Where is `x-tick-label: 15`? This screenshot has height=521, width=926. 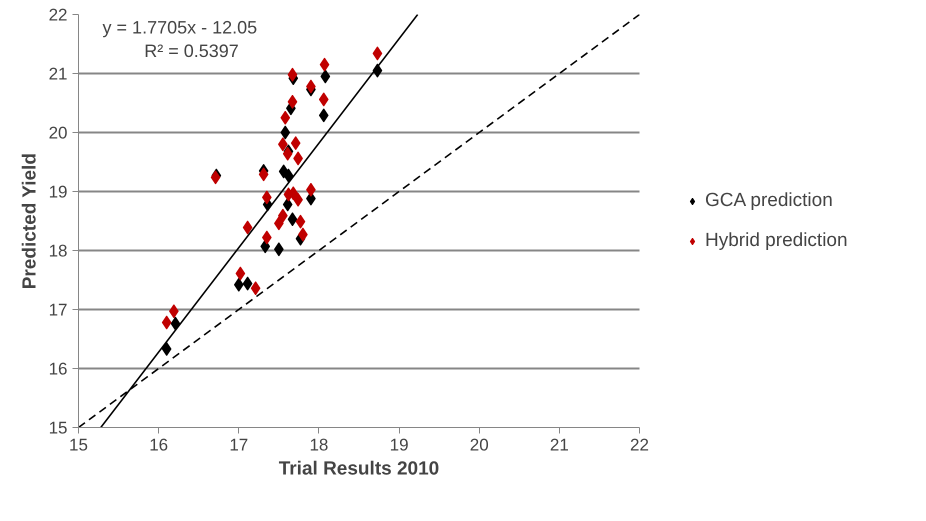
x-tick-label: 15 is located at coordinates (78, 445).